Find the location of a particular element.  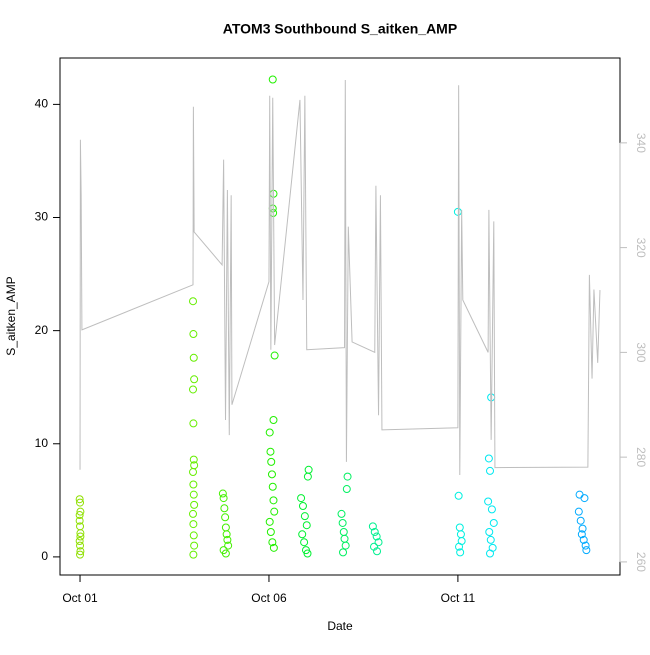

x-tick-label: Oct 11 is located at coordinates (458, 598).